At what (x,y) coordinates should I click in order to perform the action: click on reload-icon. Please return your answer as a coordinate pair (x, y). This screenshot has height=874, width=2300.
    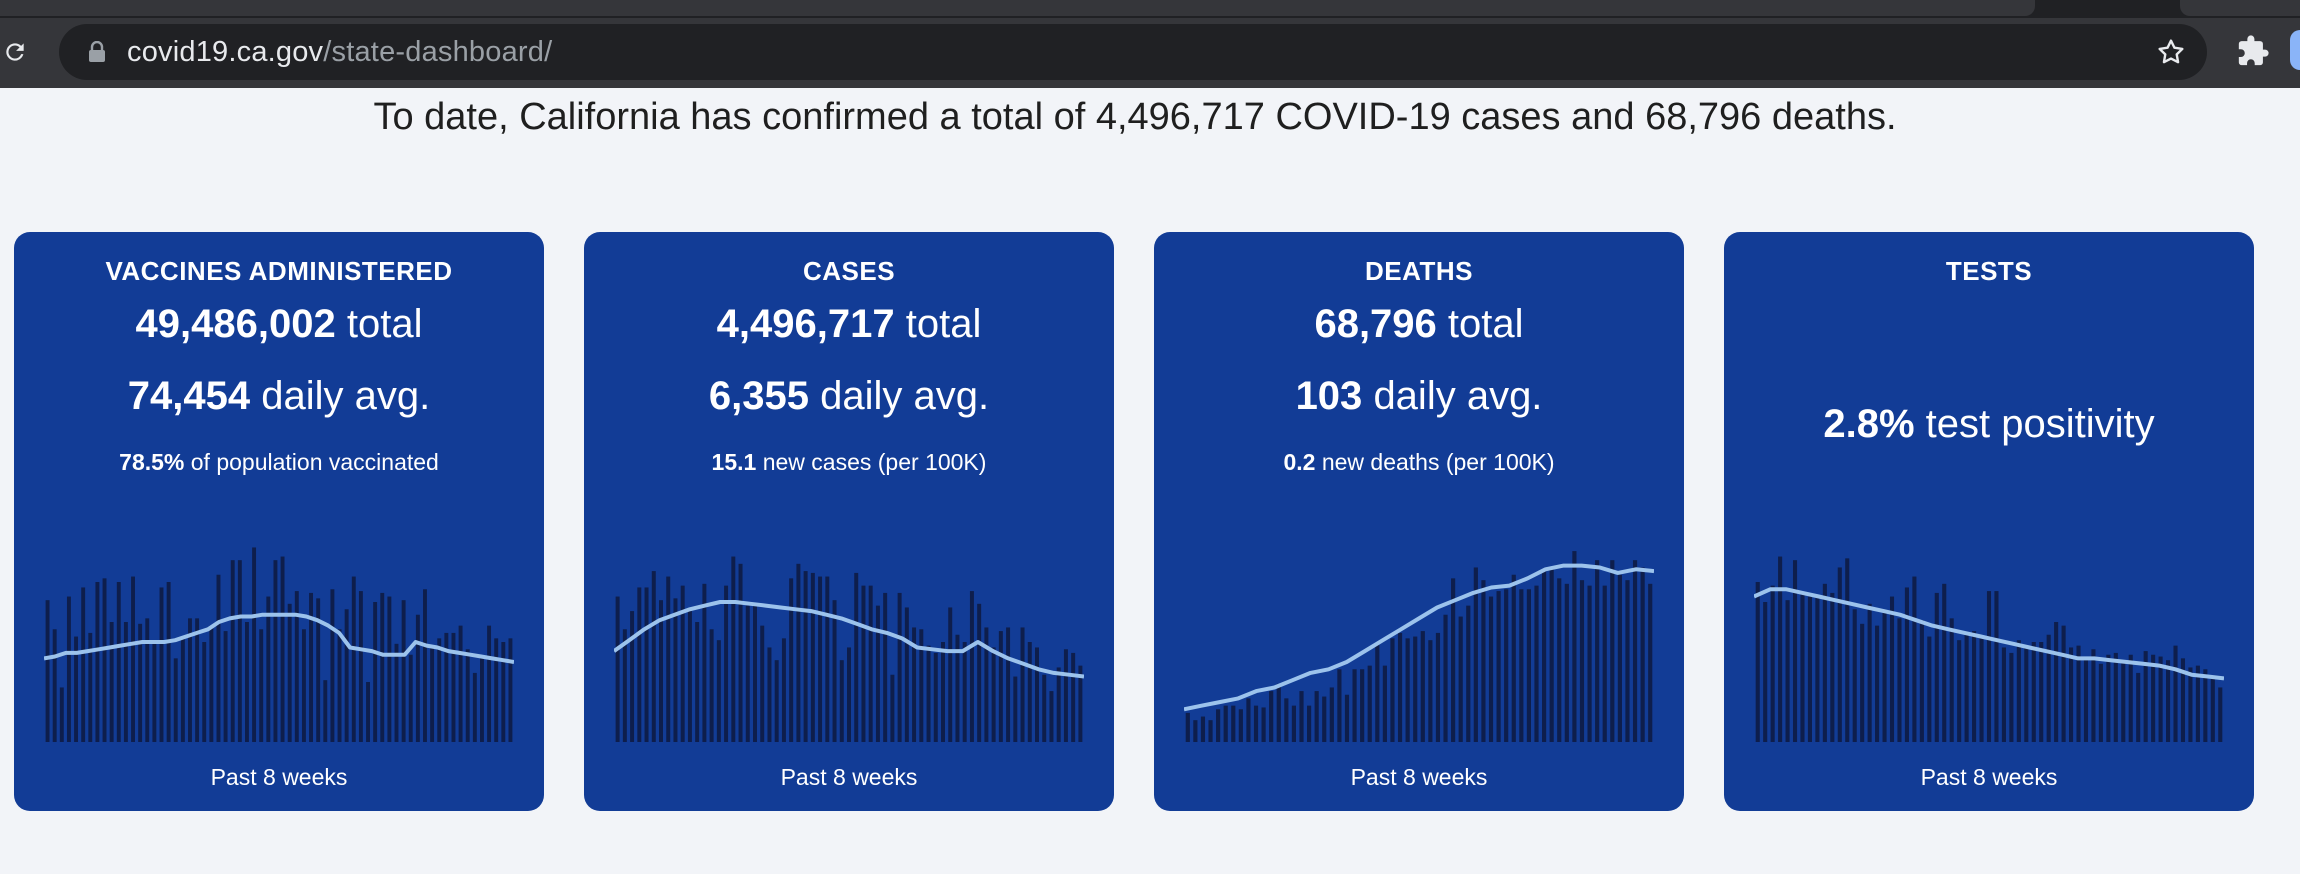
    Looking at the image, I should click on (15, 52).